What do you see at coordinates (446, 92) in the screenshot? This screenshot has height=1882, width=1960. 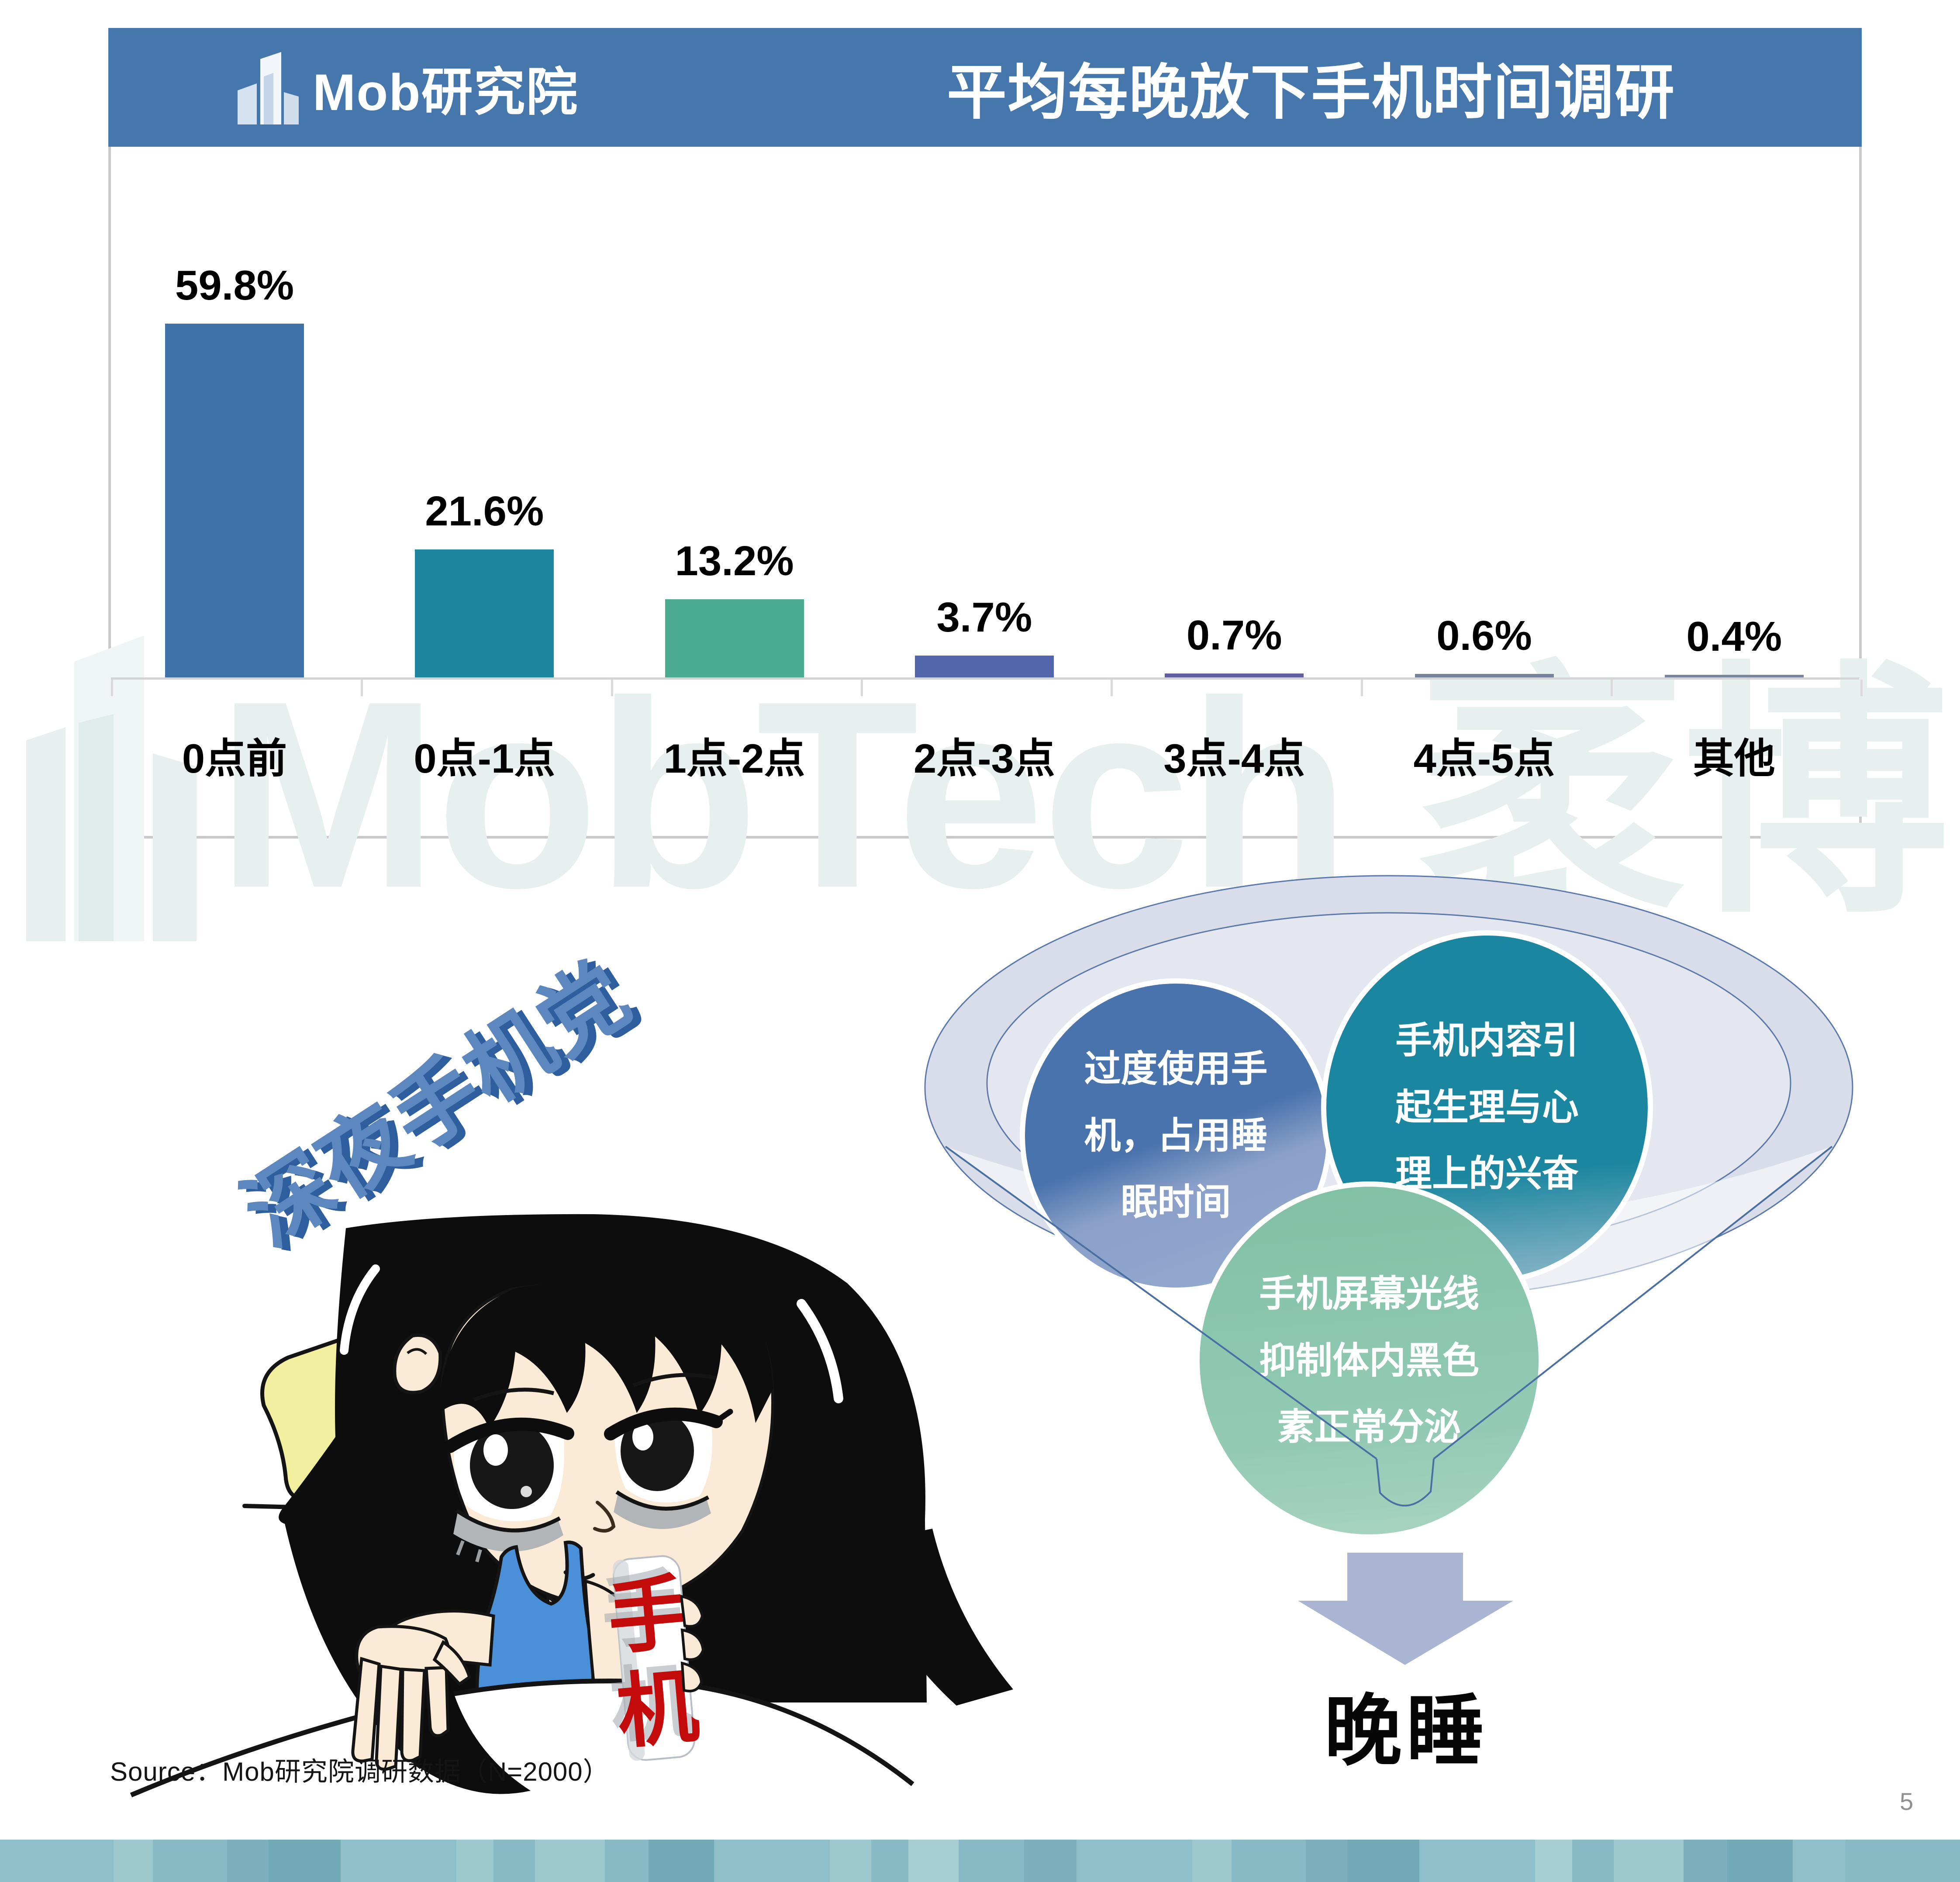 I see `logo-text: Mob研究院` at bounding box center [446, 92].